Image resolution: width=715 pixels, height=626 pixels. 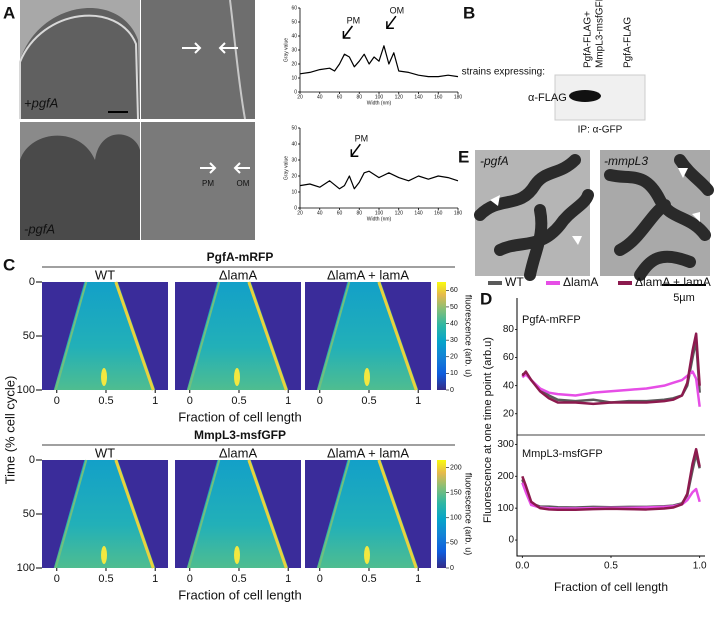 I want to click on image-label: -mmpL3, so click(x=626, y=161).